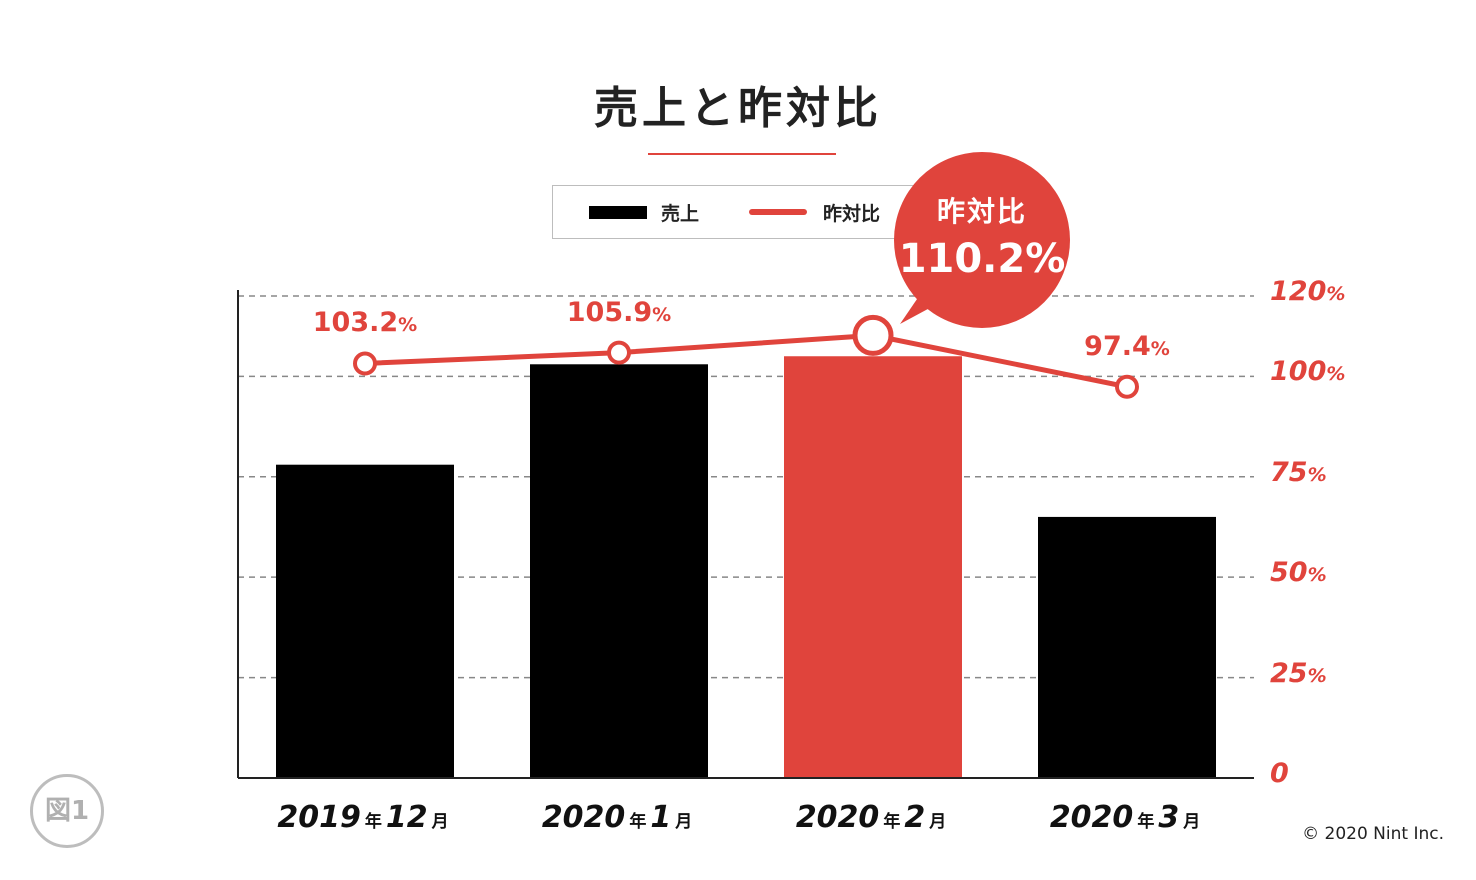  Describe the element at coordinates (1289, 673) in the screenshot. I see `y-tick-num: 25` at that location.